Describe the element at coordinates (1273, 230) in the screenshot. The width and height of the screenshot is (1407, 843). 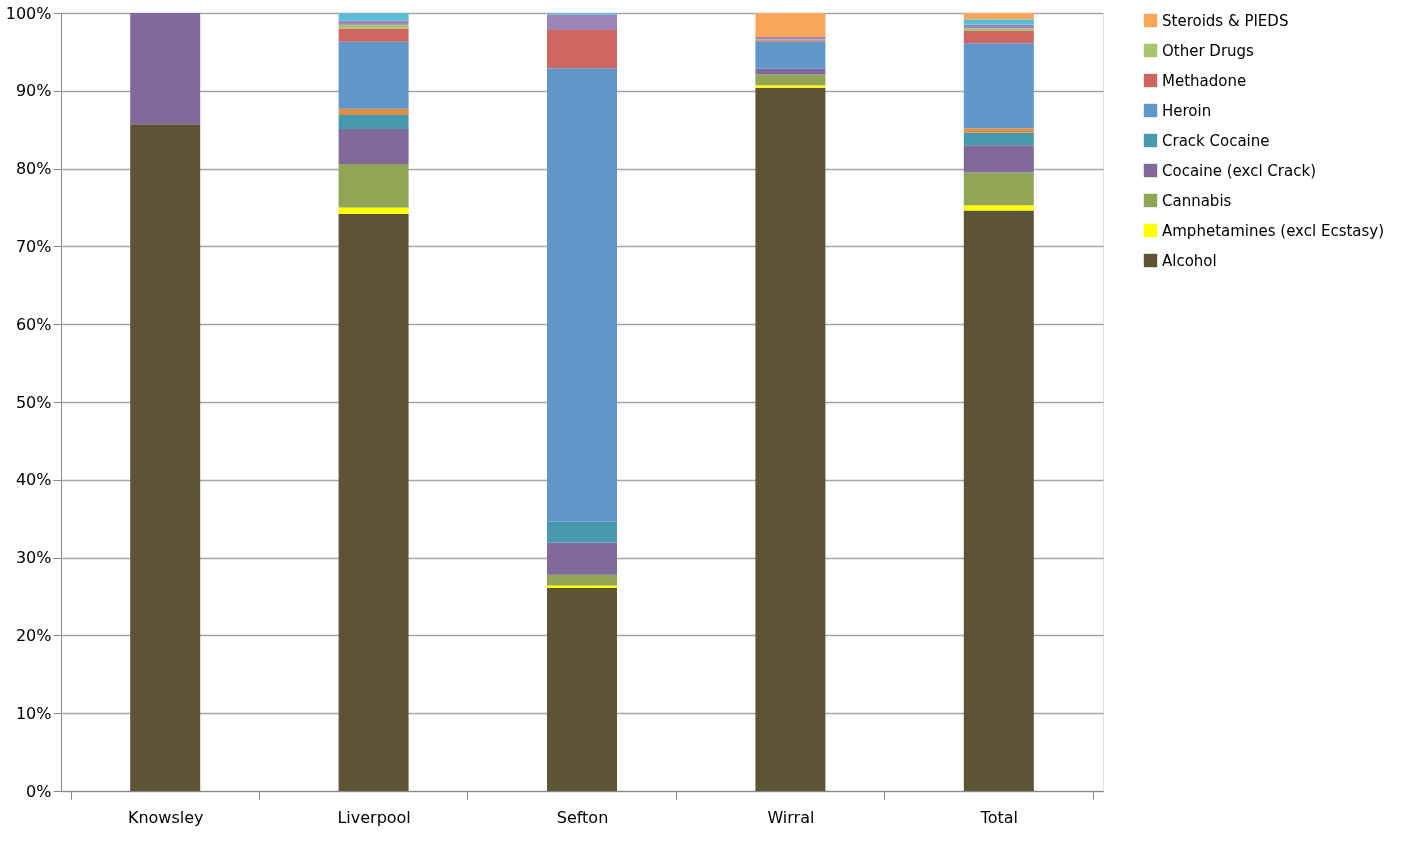
I see `legend-label: Amphetamines (excl Ecstasy)` at that location.